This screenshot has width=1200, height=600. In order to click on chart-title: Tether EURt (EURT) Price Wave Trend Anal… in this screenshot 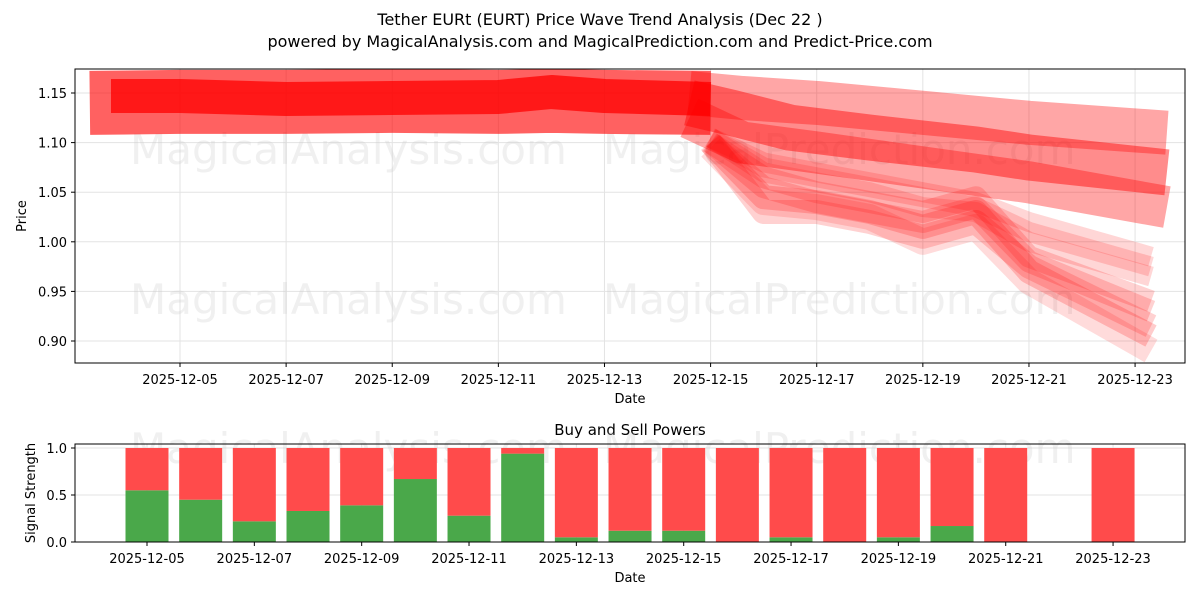, I will do `click(600, 19)`.